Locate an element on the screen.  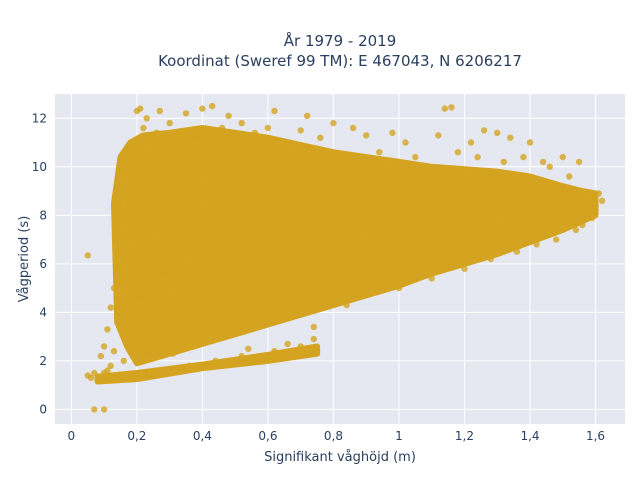
chart-title-line-1: År 1979 - 2019 is located at coordinates (340, 40).